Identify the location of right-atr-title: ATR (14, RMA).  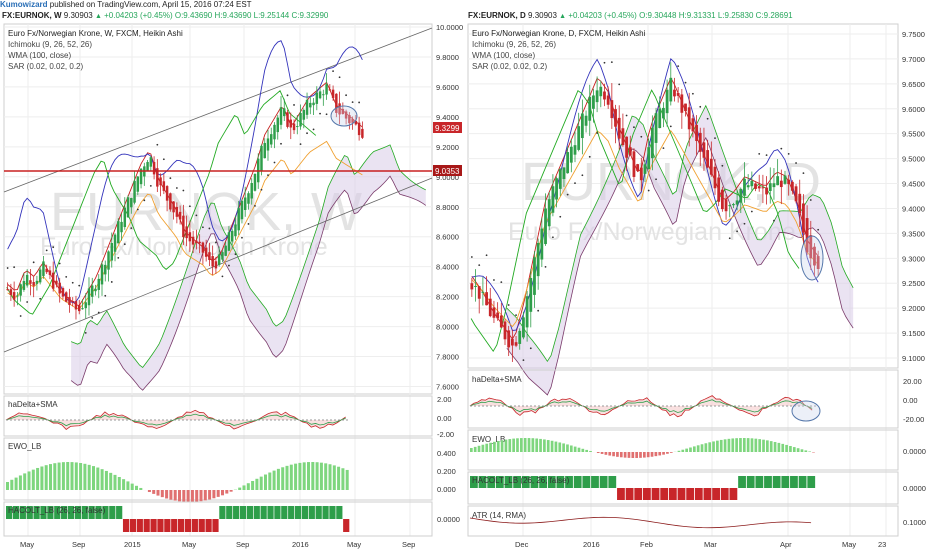
(499, 515).